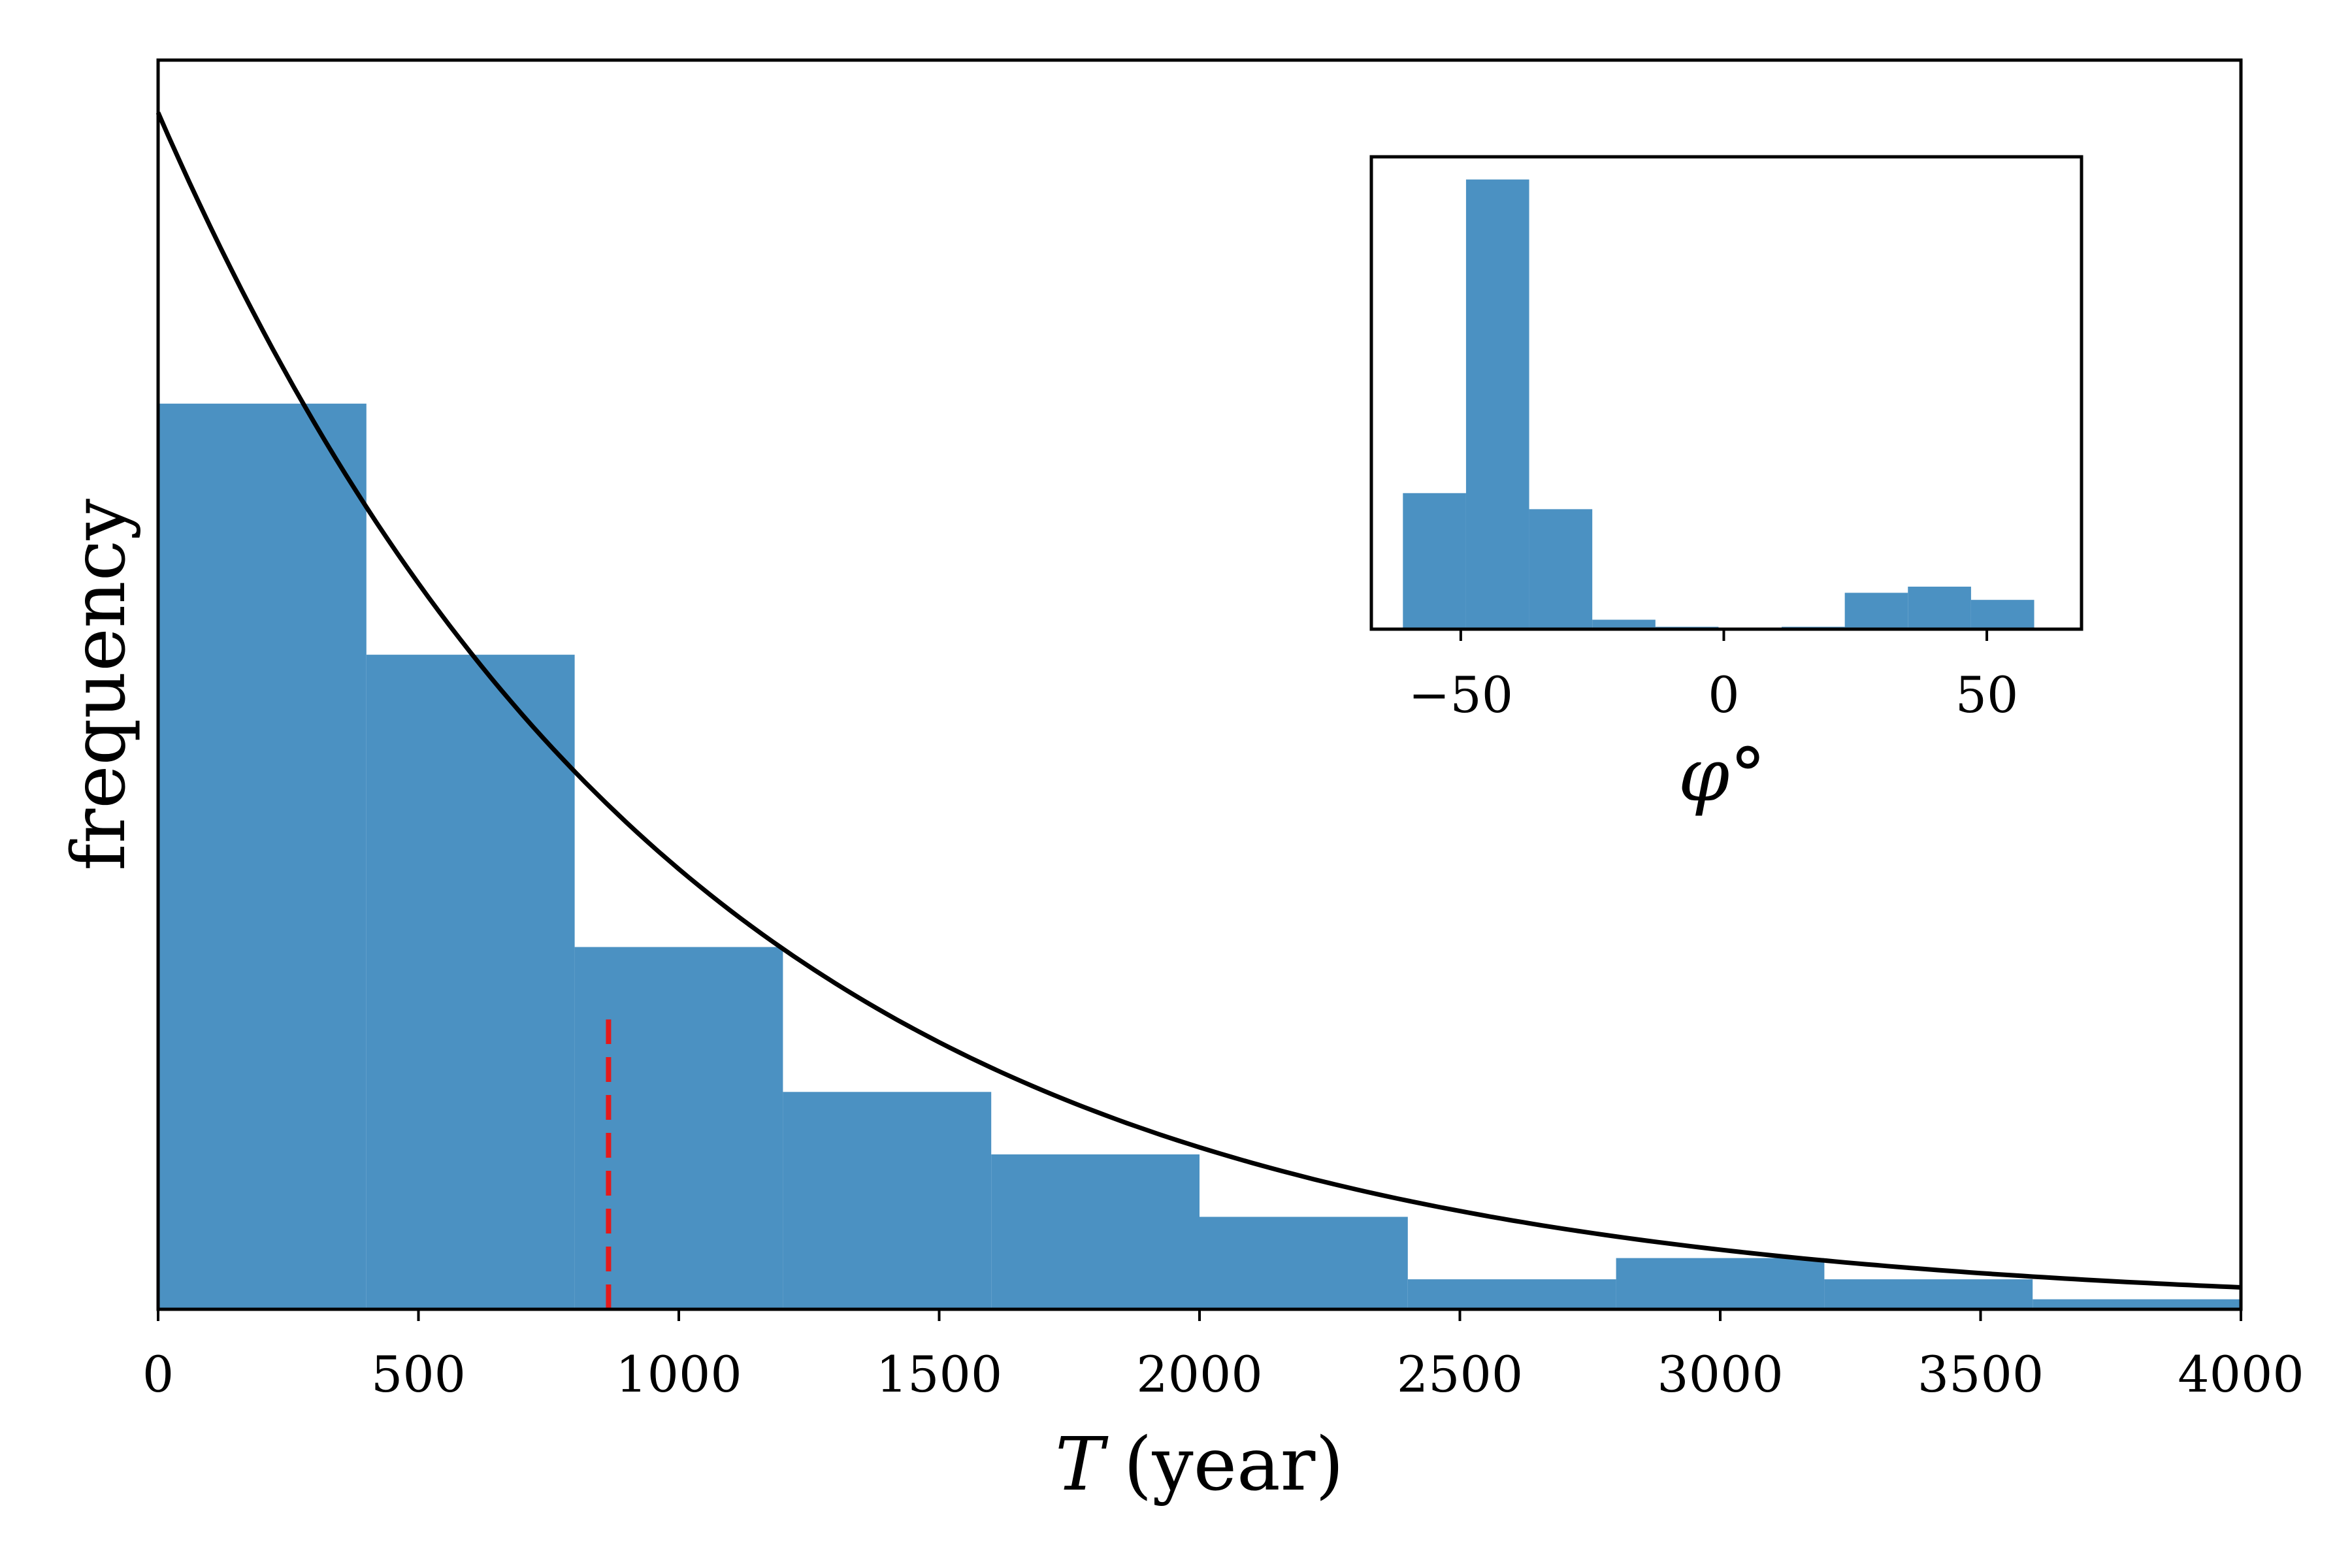 The image size is (2352, 1568). Describe the element at coordinates (2241, 1374) in the screenshot. I see `main-tick-label: 4000` at that location.